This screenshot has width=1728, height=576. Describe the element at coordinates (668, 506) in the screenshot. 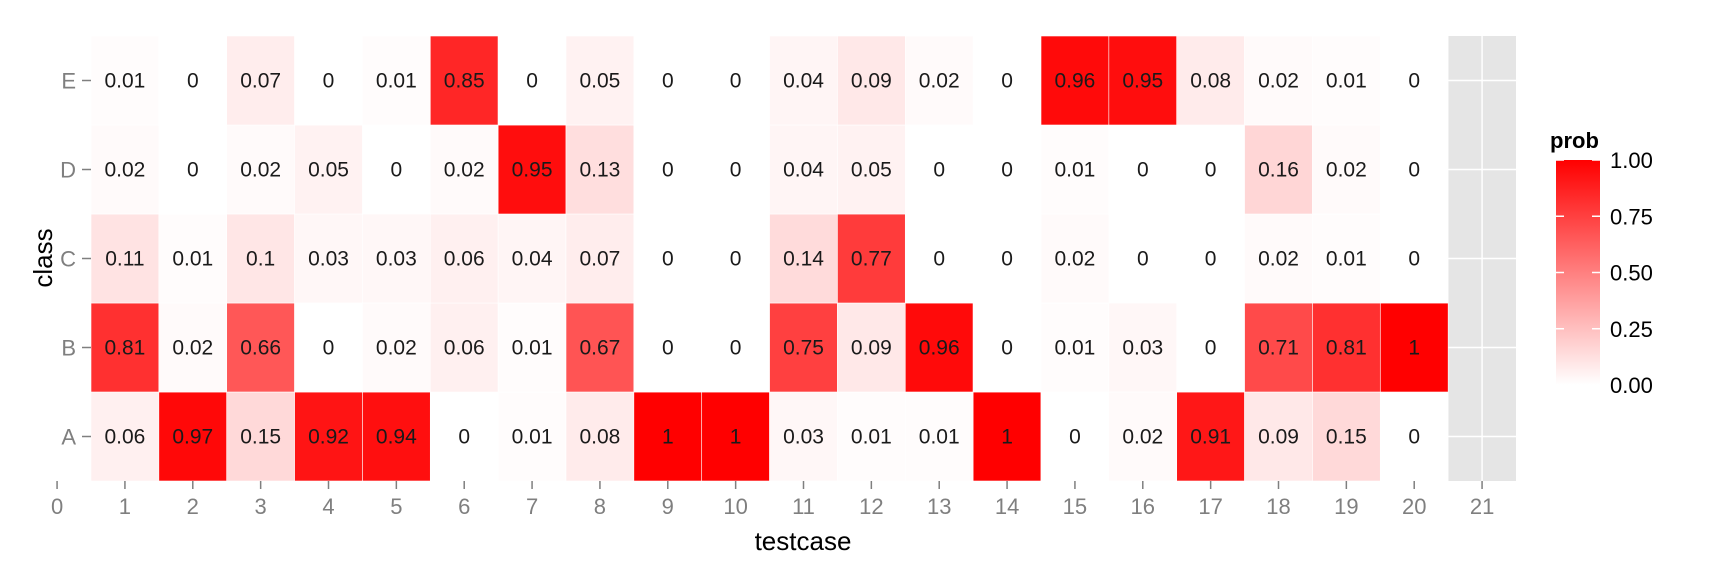

I see `x-tick-label-9: 9` at that location.